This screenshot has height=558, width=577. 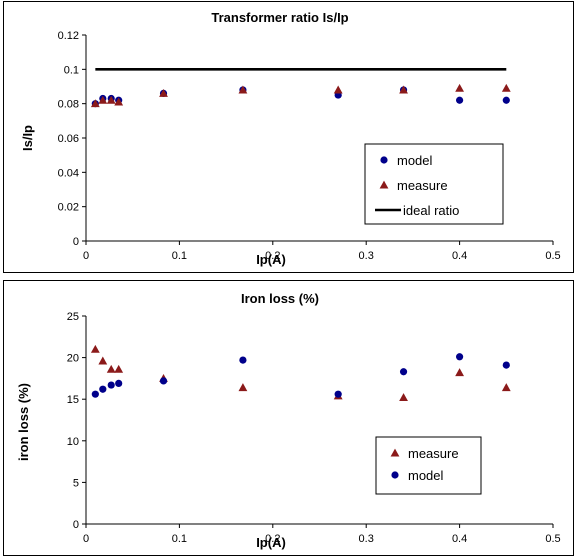 What do you see at coordinates (428, 465) in the screenshot?
I see `legend-box` at bounding box center [428, 465].